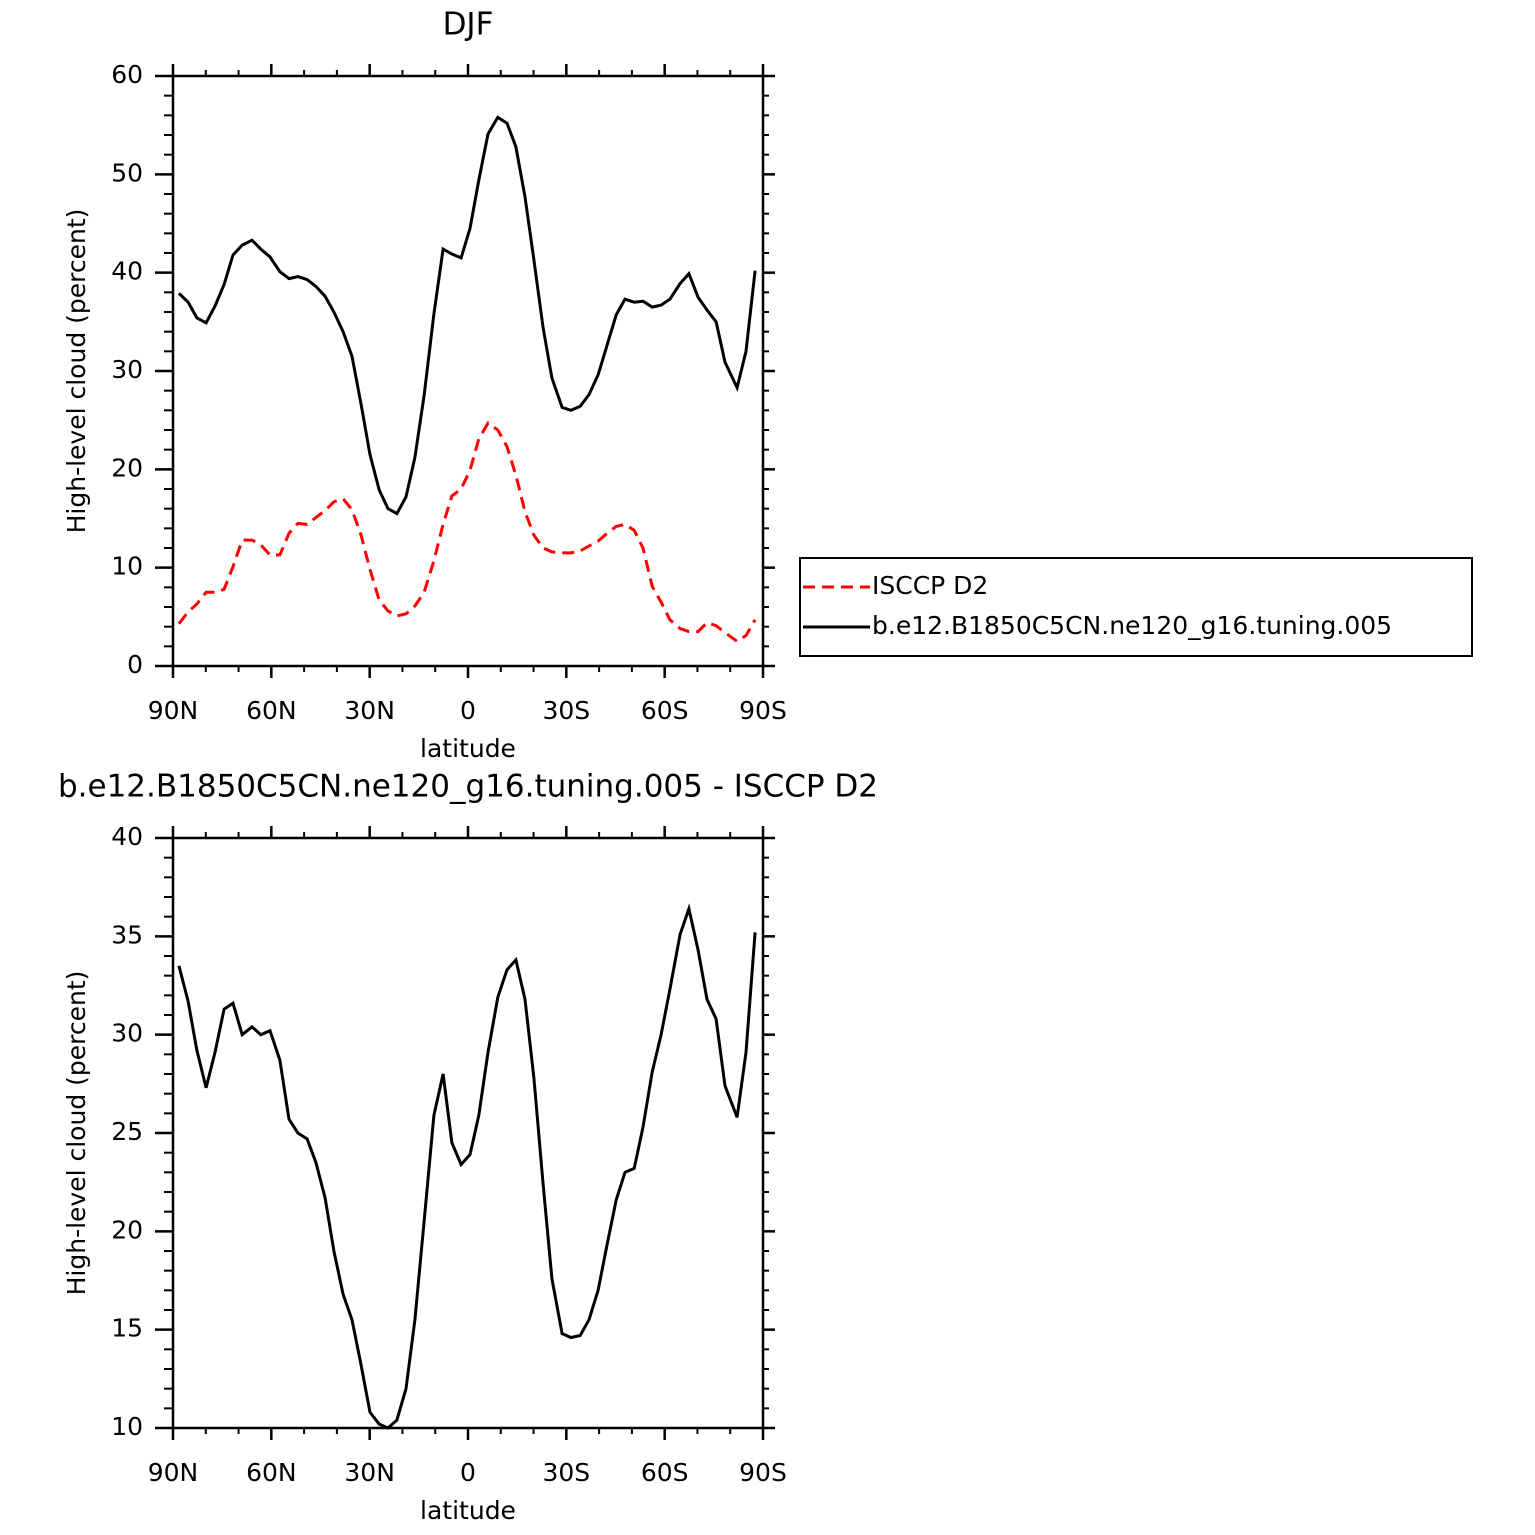 Image resolution: width=1535 pixels, height=1535 pixels. I want to click on y-tick-label: 25, so click(127, 1131).